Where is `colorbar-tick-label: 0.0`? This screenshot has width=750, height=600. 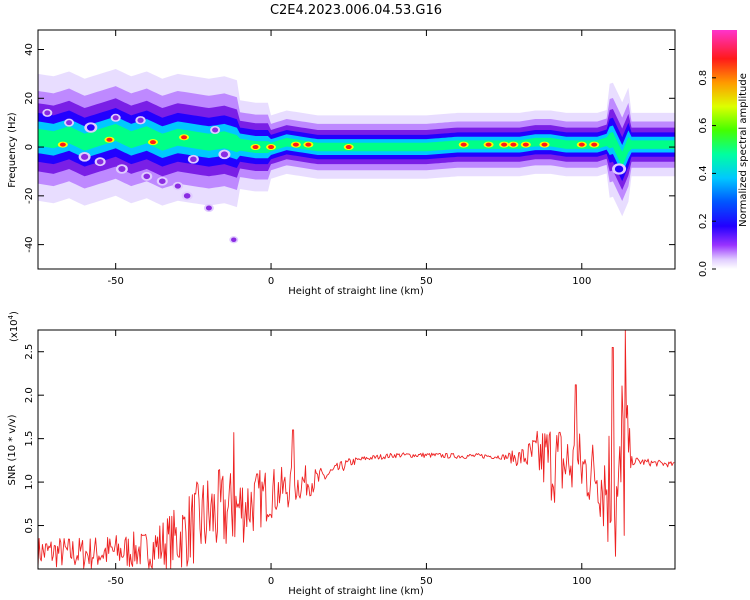
colorbar-tick-label: 0.0 is located at coordinates (703, 269).